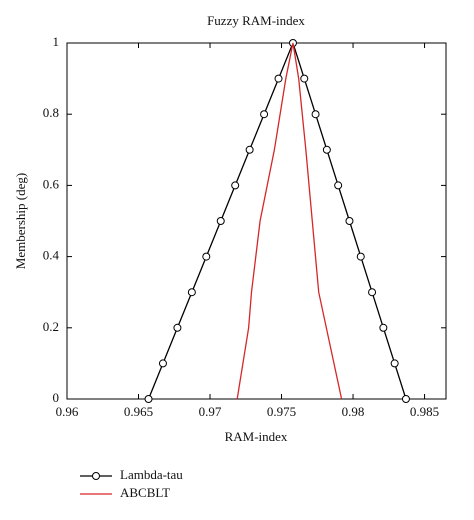  Describe the element at coordinates (20, 221) in the screenshot. I see `y-axis-label: Membership (deg)` at that location.